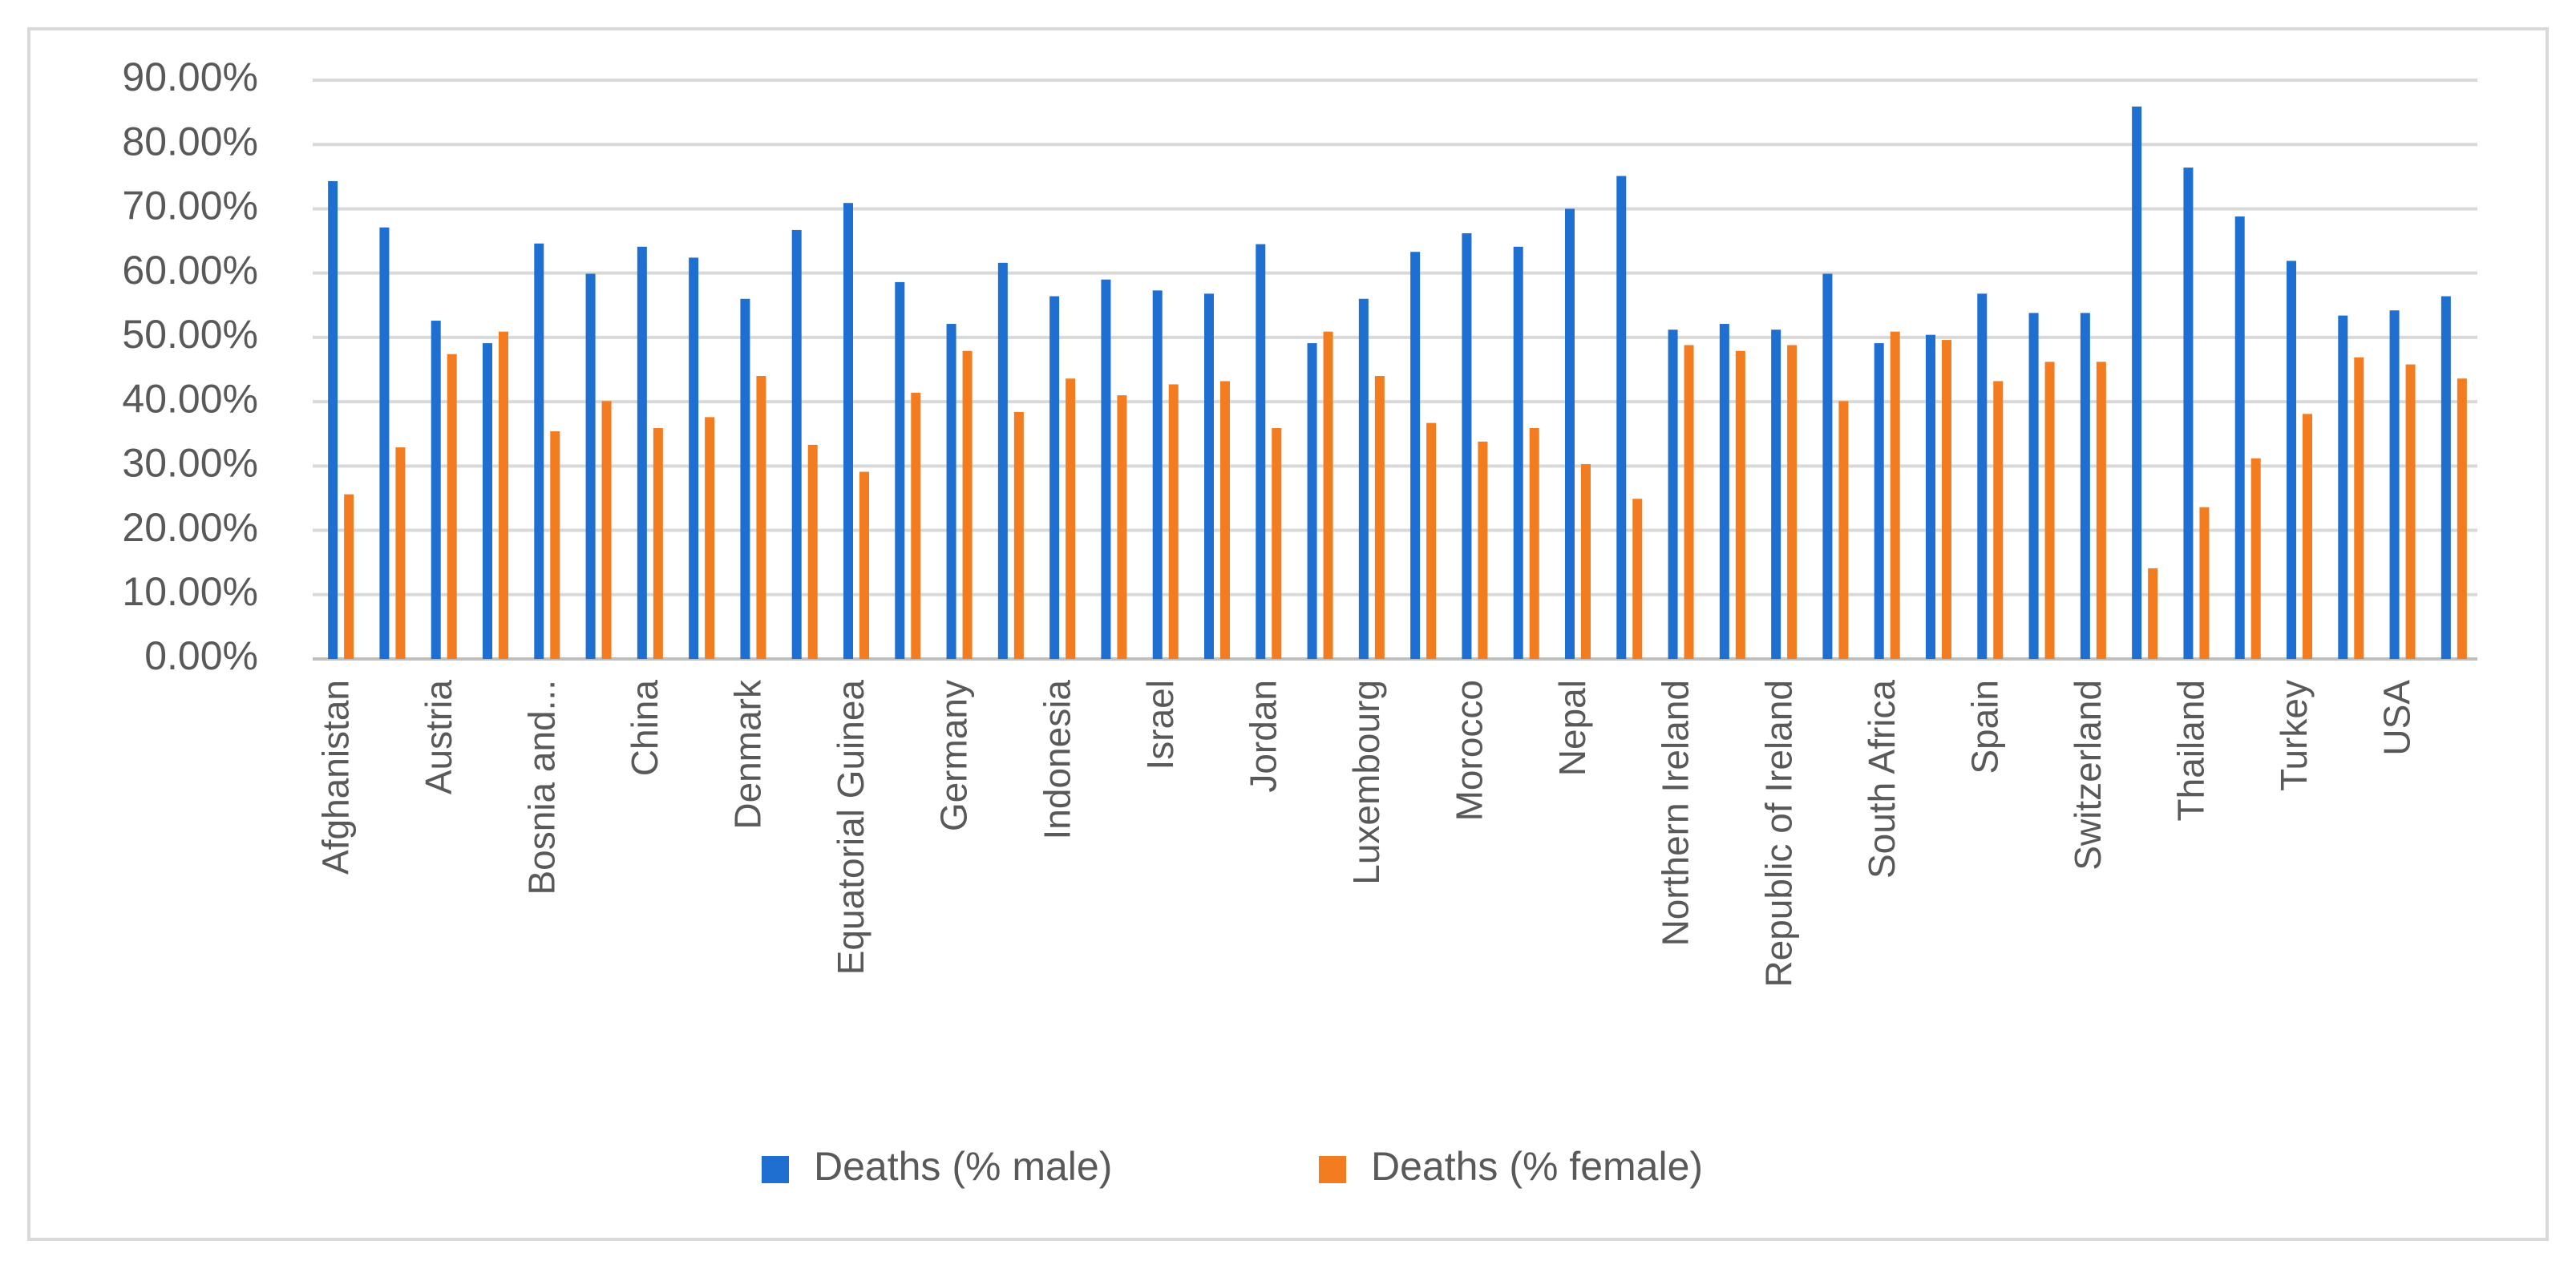  Describe the element at coordinates (748, 754) in the screenshot. I see `x-tick-label: Denmark` at that location.